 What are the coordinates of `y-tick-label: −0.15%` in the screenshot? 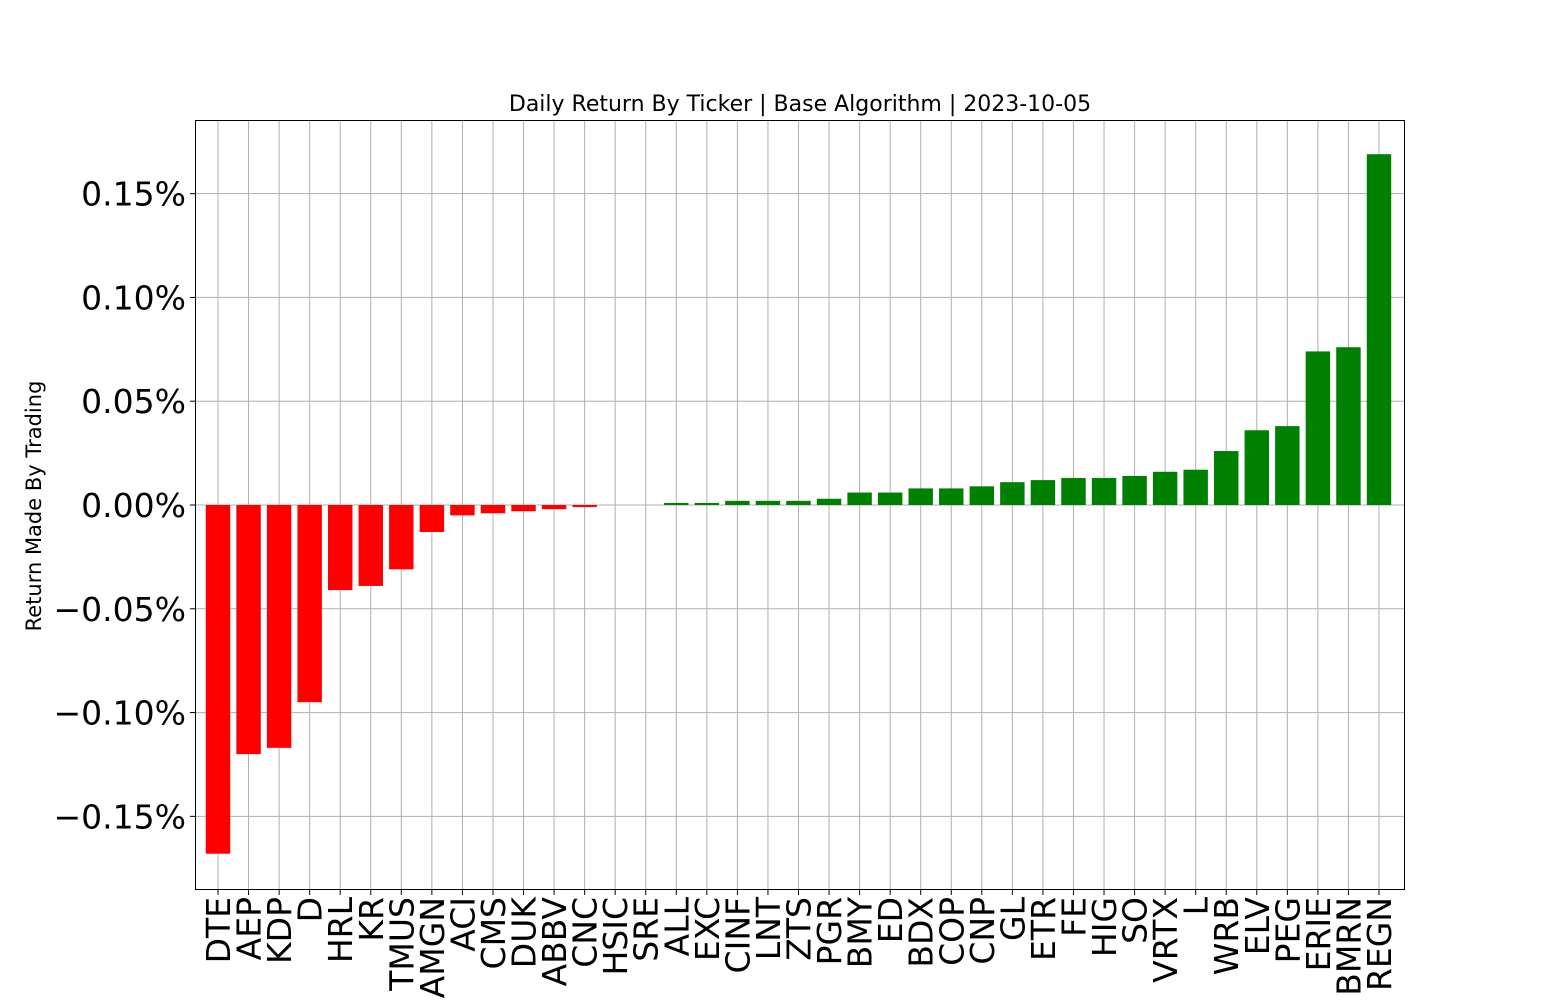 It's located at (120, 816).